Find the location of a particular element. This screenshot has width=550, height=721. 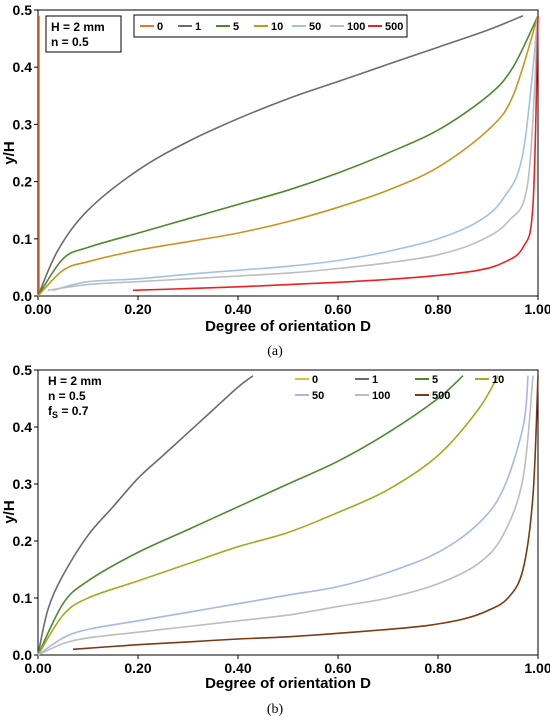

param-text: fS = 0.7 is located at coordinates (68, 412).